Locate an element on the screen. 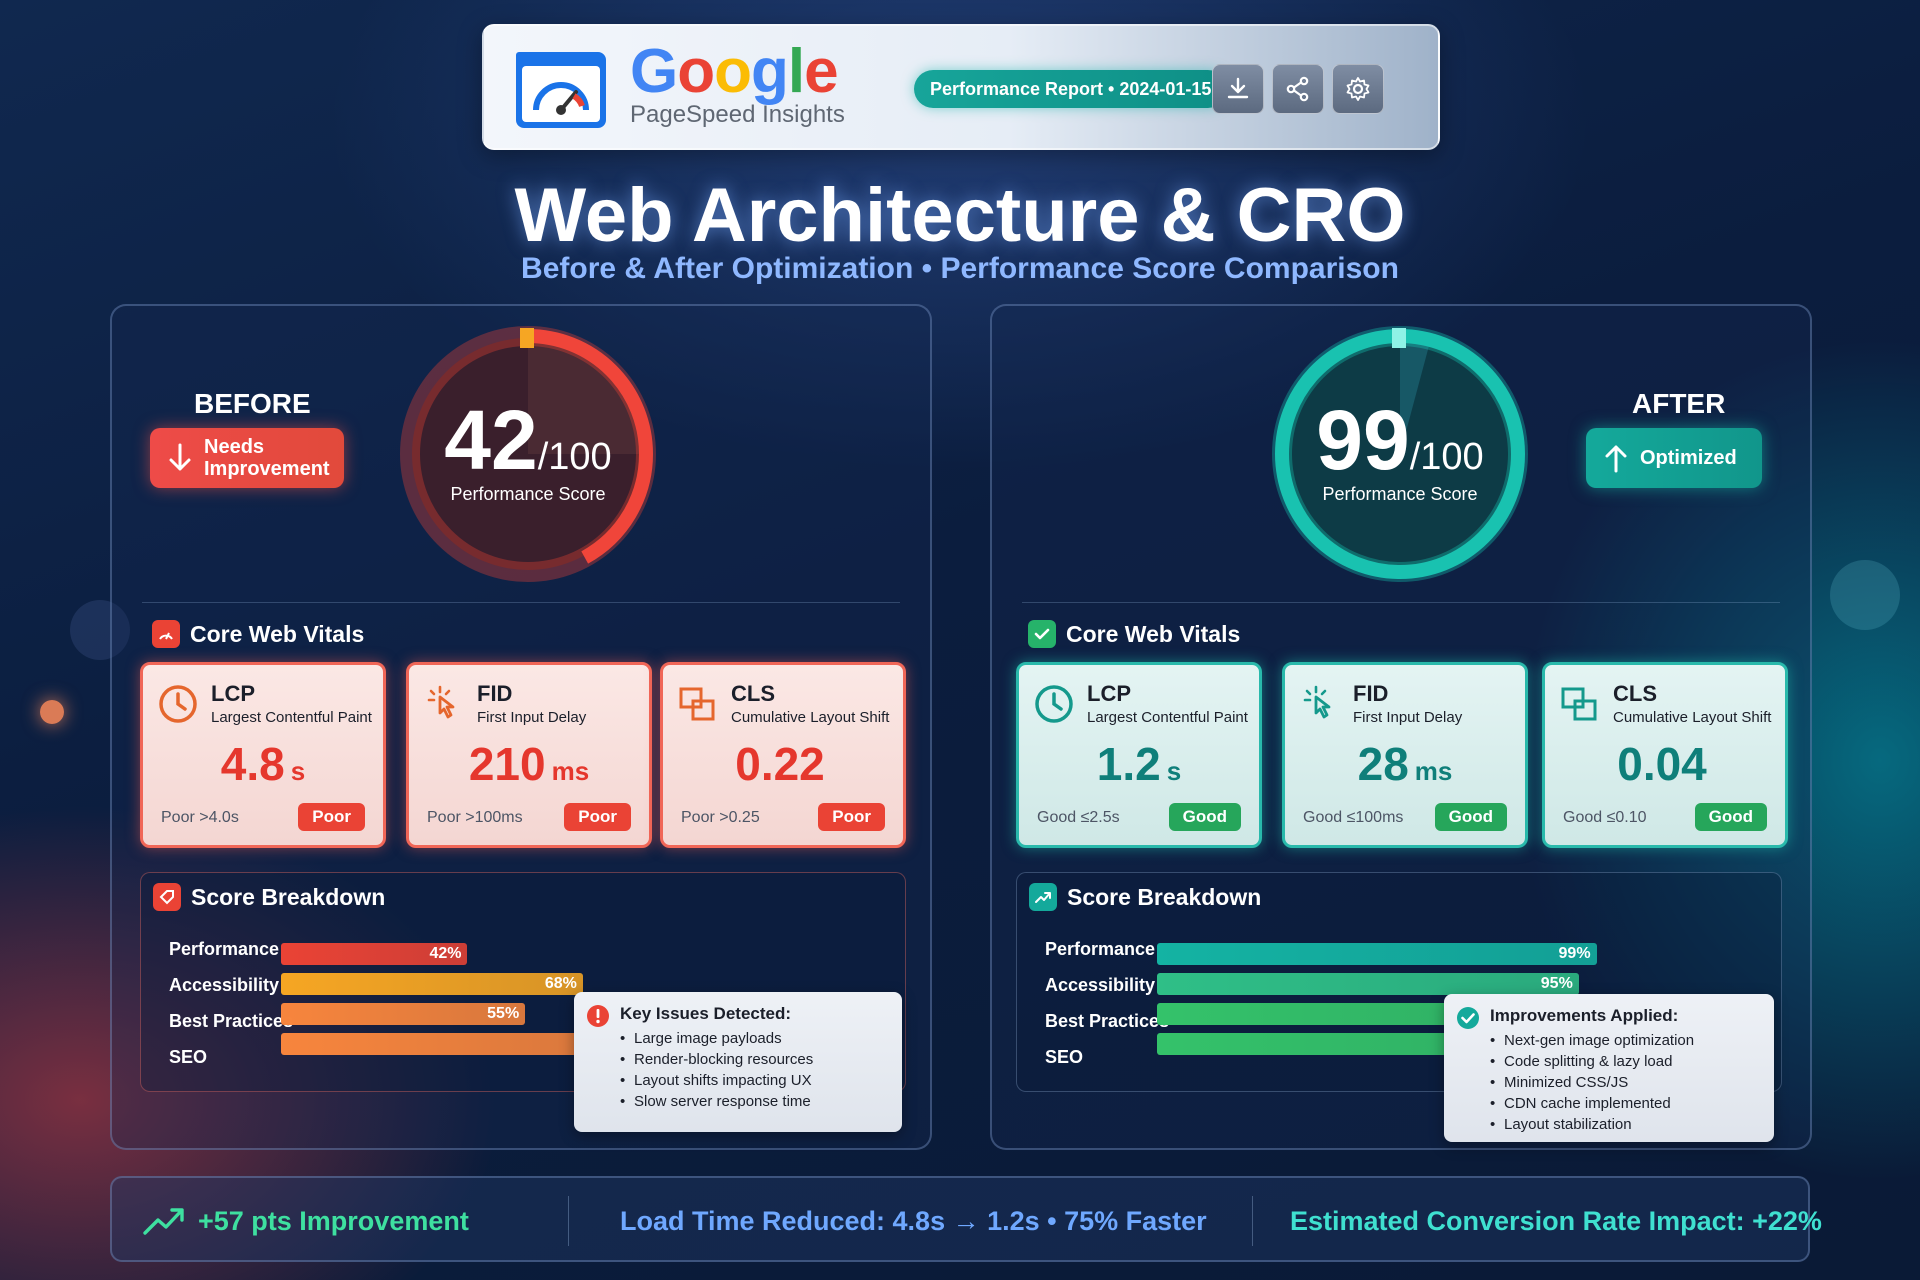 The image size is (1920, 1280). download-button is located at coordinates (1238, 89).